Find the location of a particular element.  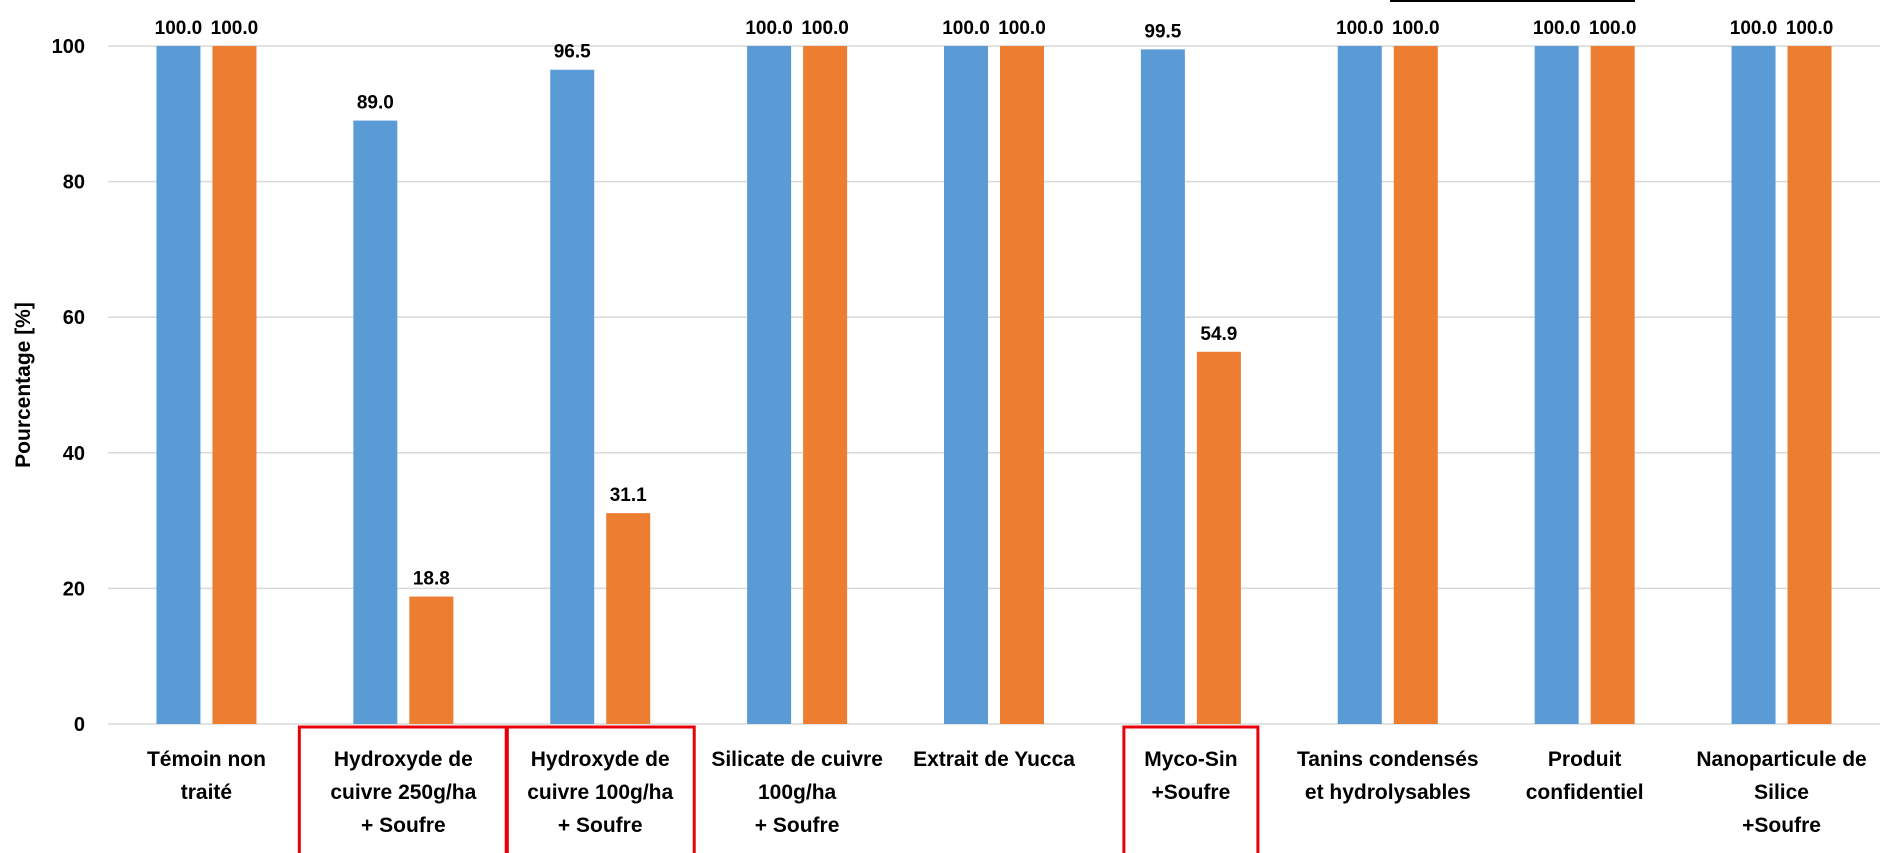

category-label: Nanoparticule de Silice +Soufre is located at coordinates (1781, 792).